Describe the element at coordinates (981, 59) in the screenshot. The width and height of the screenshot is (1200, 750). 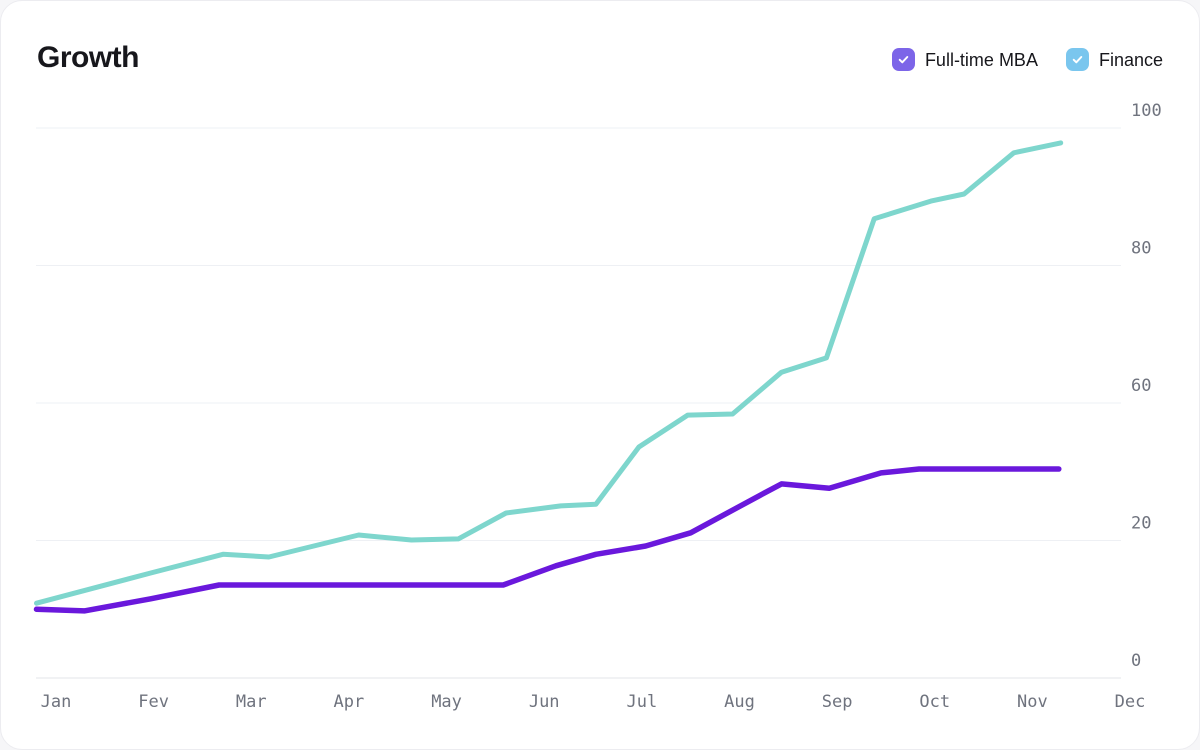
I see `legend-label: Full-time MBA` at that location.